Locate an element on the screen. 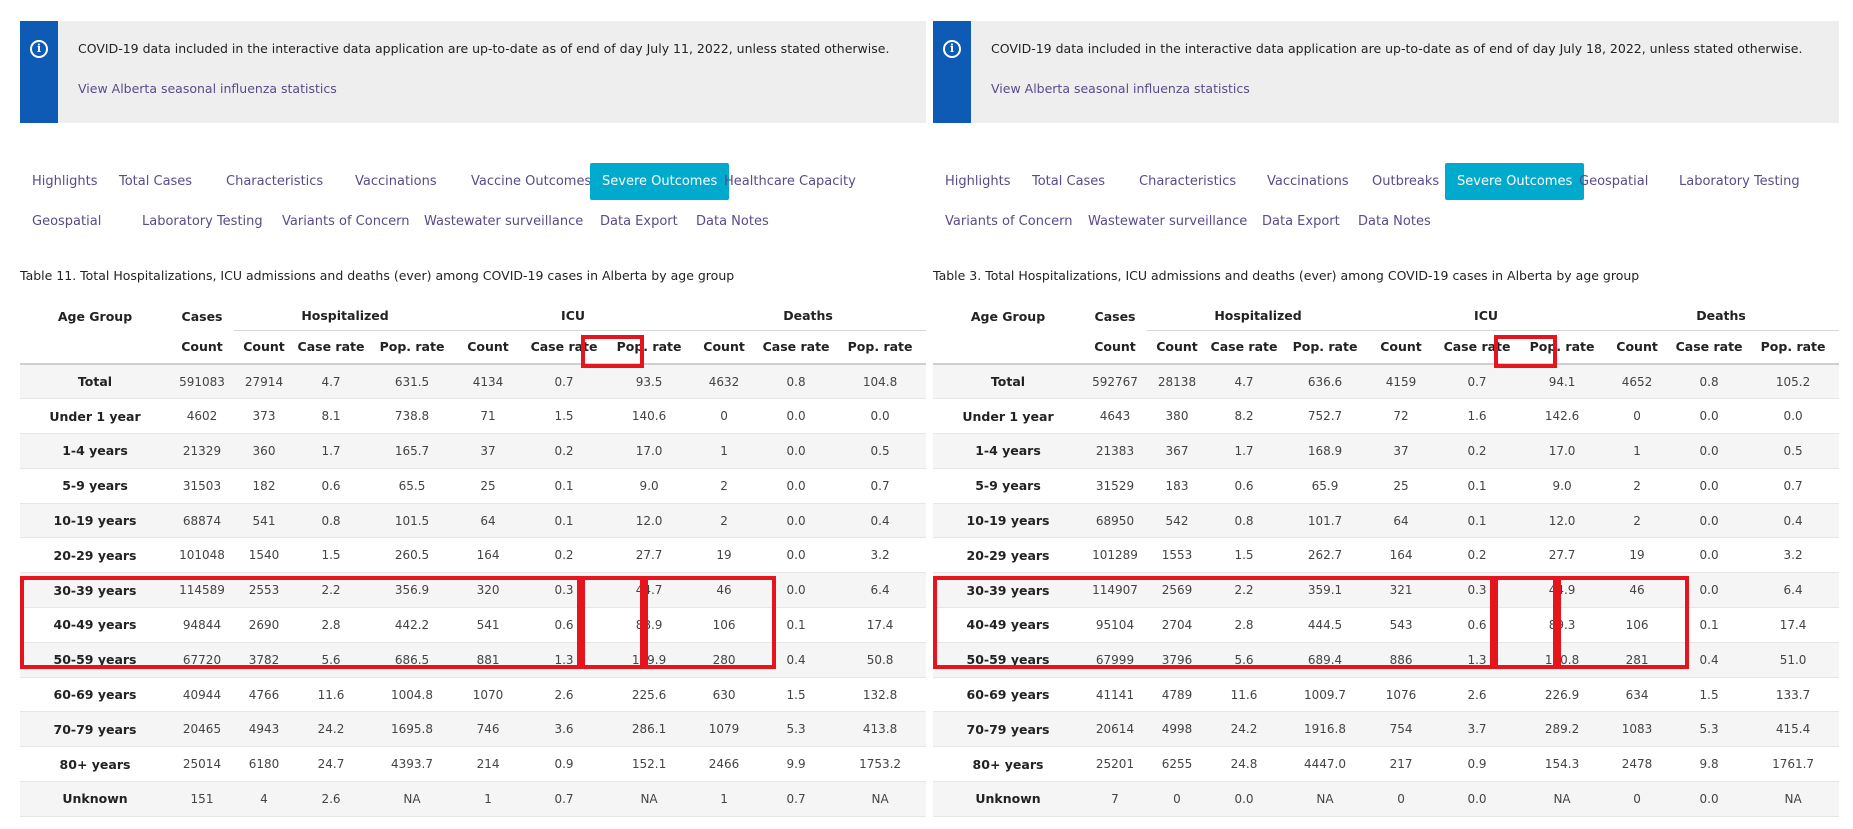 This screenshot has width=1853, height=829. table-cell: 0.1 is located at coordinates (796, 625).